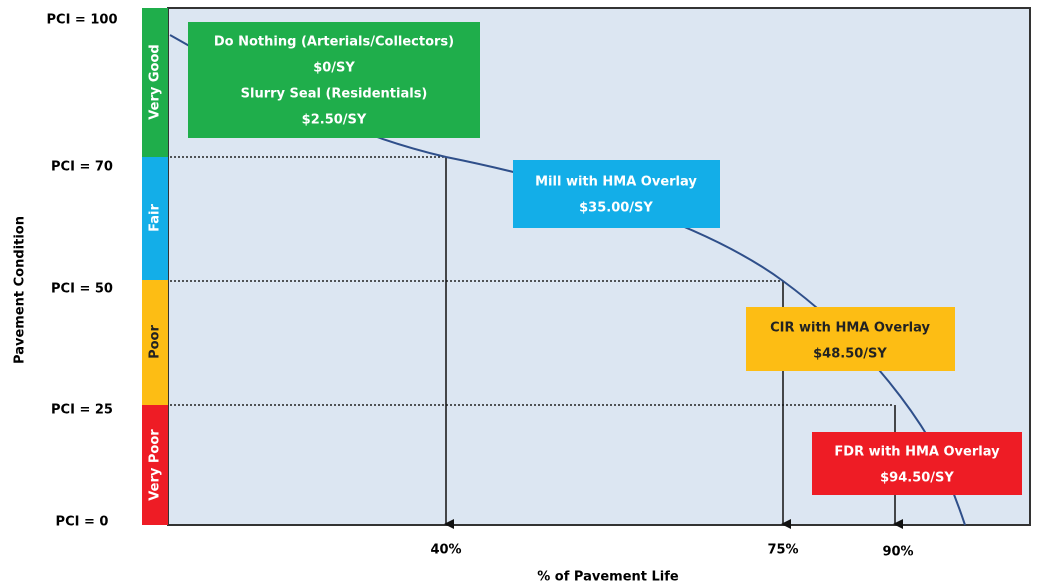  What do you see at coordinates (917, 478) in the screenshot?
I see `box-text: $94.50/SY` at bounding box center [917, 478].